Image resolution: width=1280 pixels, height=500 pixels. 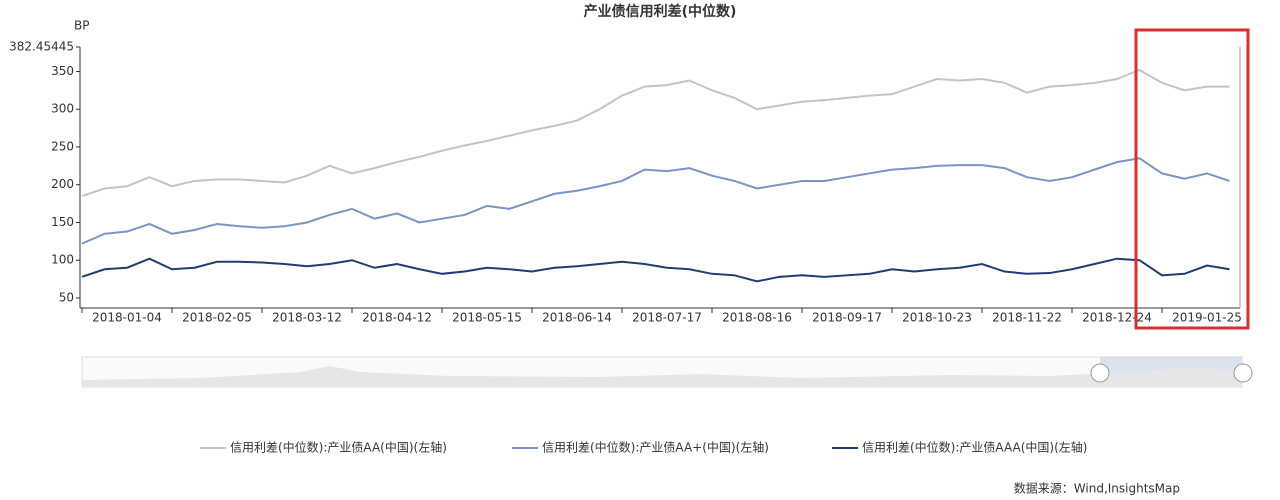 I want to click on y-tick-label: 382.45445, so click(x=41, y=47).